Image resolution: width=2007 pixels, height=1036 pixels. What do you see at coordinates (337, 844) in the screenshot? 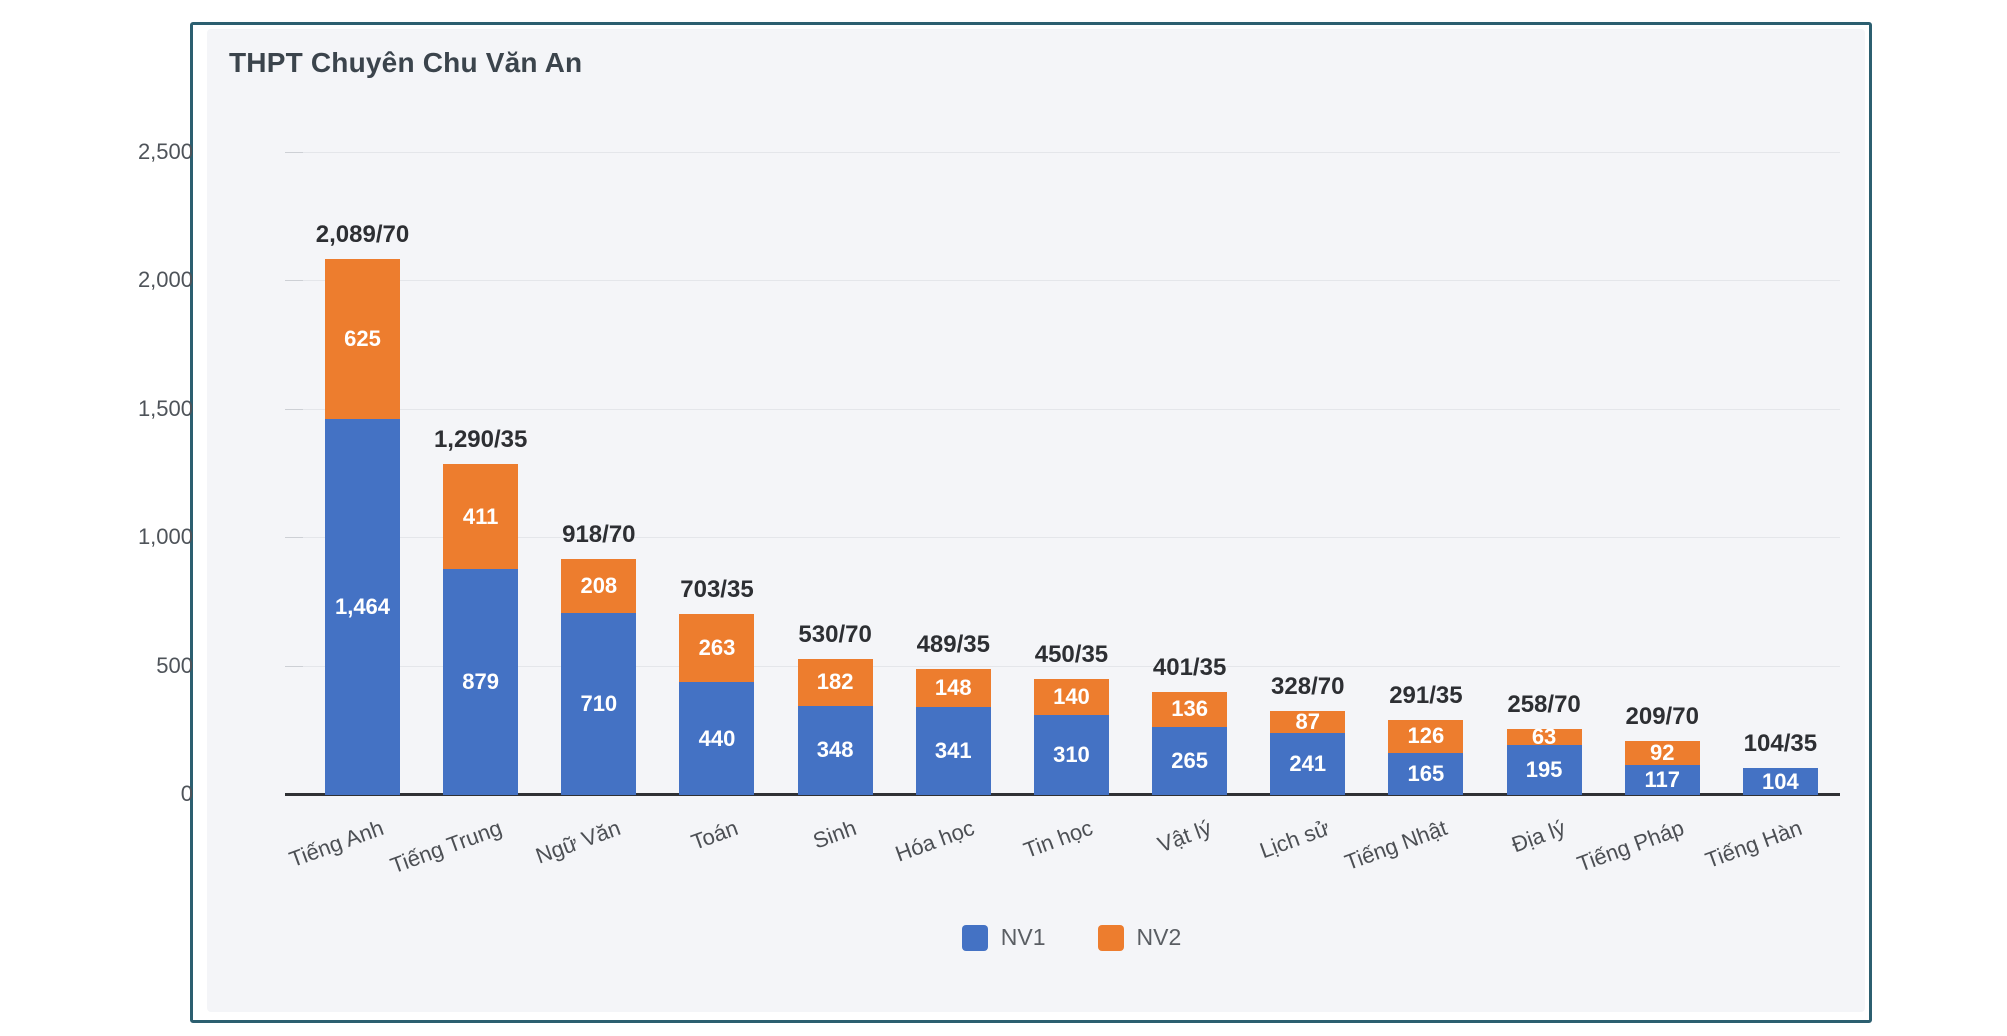
I see `x-axis-tick-label: Tiếng Anh` at bounding box center [337, 844].